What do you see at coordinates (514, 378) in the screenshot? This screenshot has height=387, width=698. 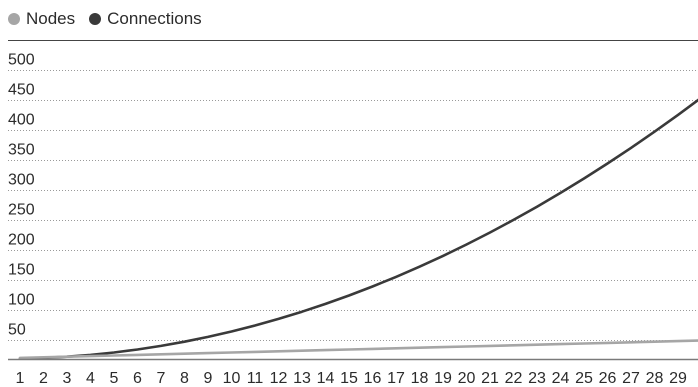 I see `x-tick-label: 22` at bounding box center [514, 378].